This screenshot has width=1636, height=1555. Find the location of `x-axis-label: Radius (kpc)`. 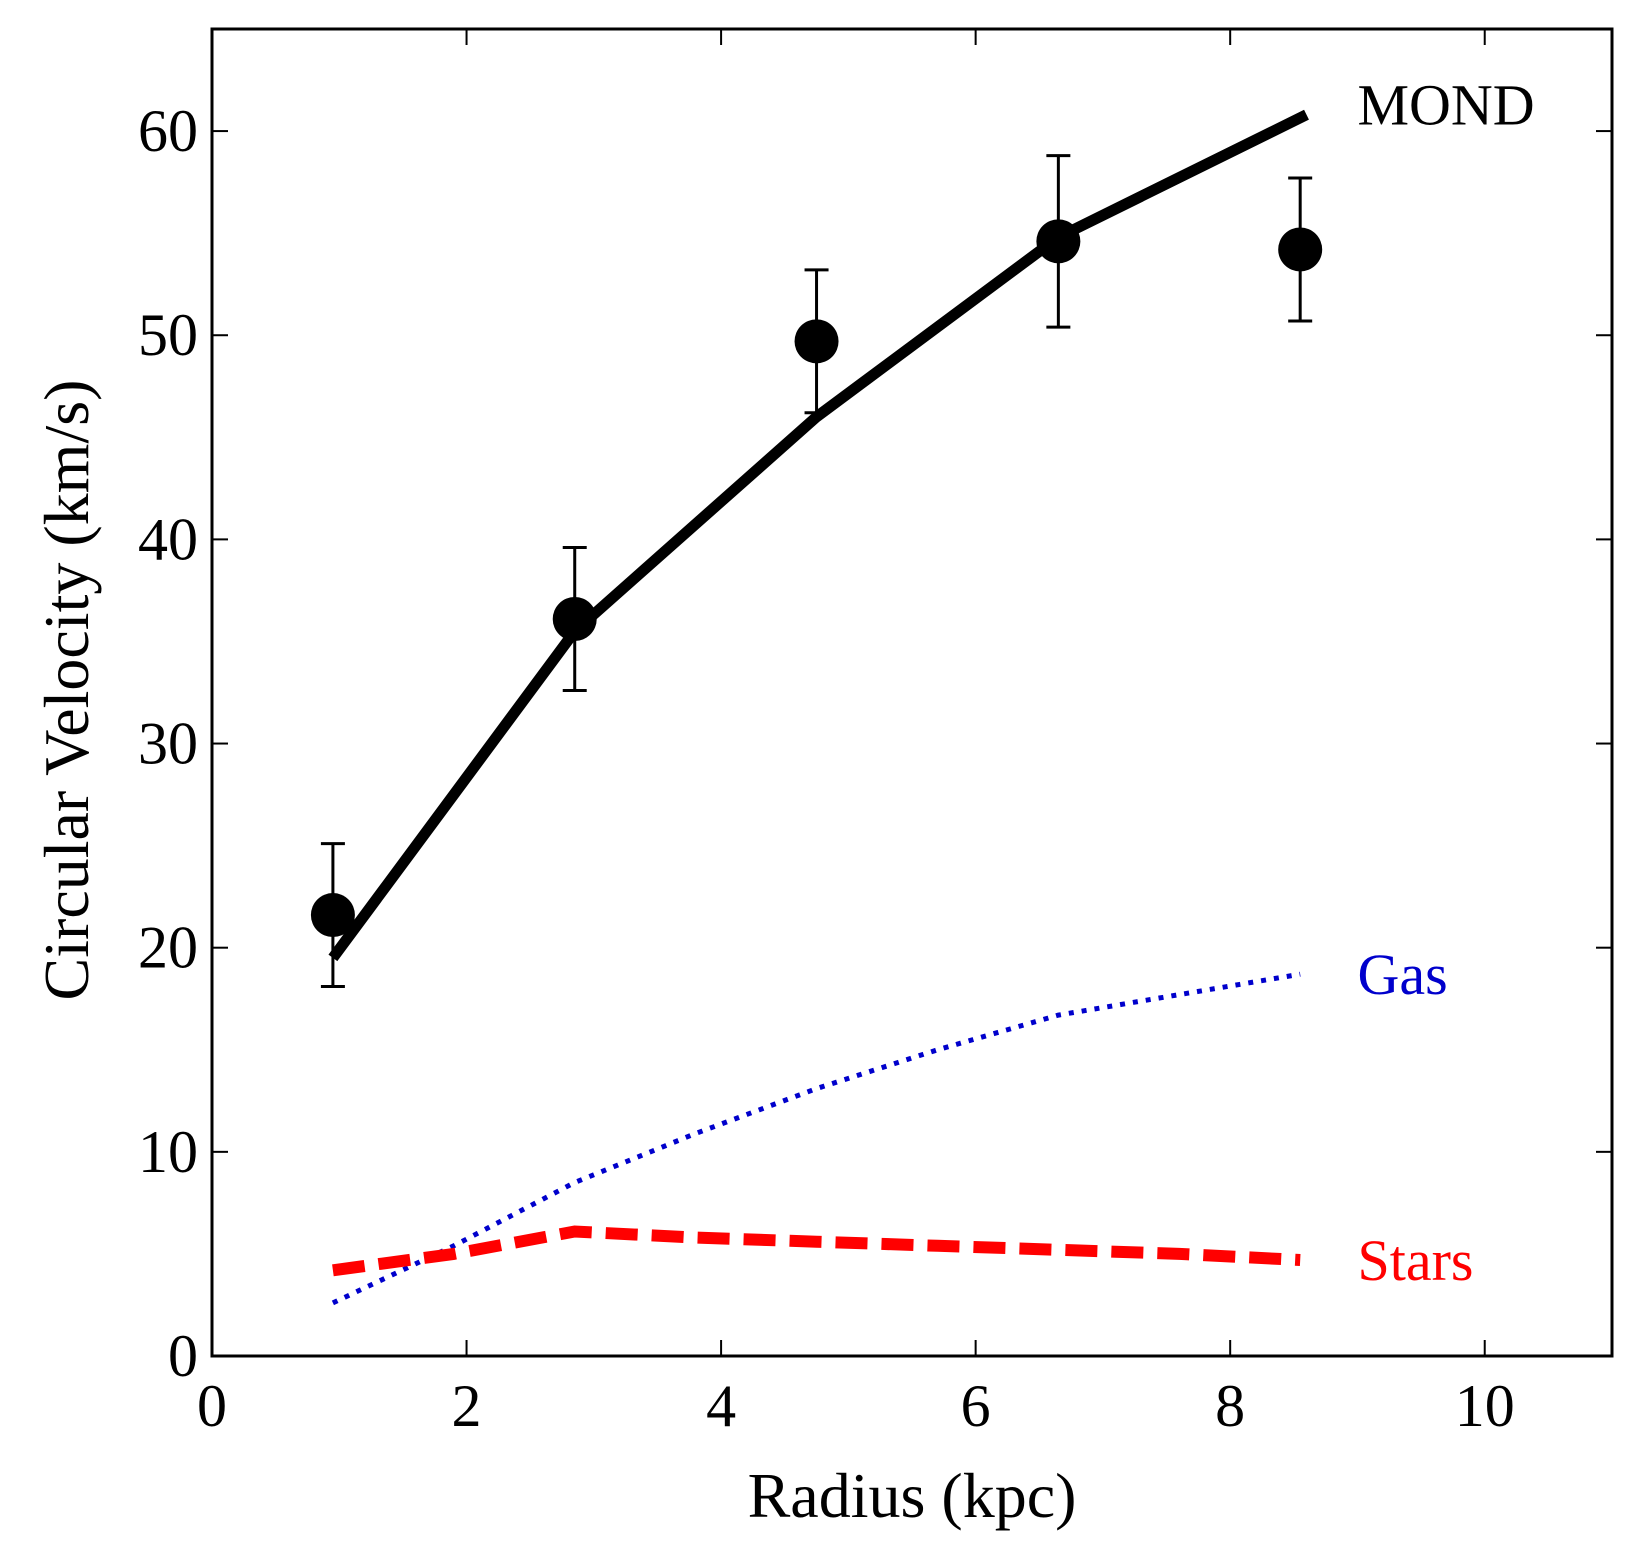

x-axis-label: Radius (kpc) is located at coordinates (912, 1495).